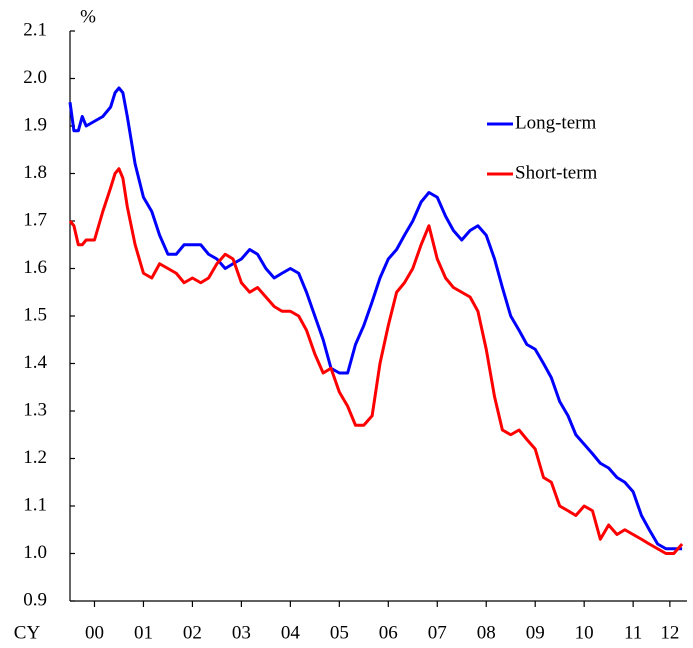  Describe the element at coordinates (35, 504) in the screenshot. I see `y-tick-label: 1.1` at that location.